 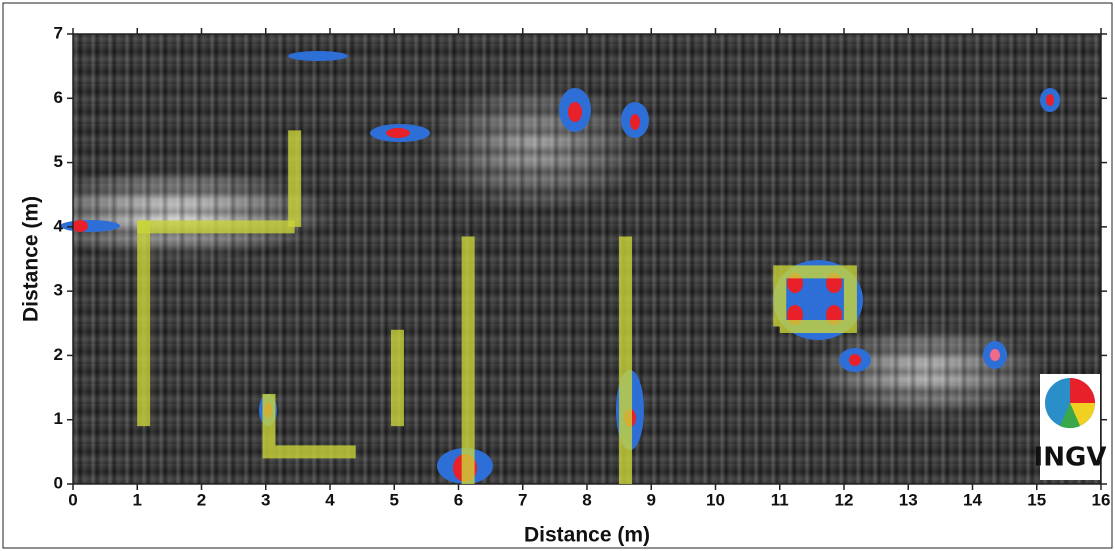 What do you see at coordinates (31, 259) in the screenshot?
I see `y-axis-title: Distance (m)` at bounding box center [31, 259].